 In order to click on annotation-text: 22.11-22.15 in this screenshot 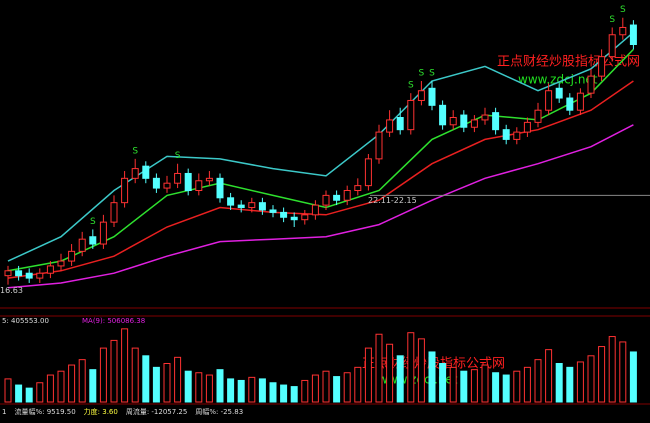, I will do `click(392, 200)`.